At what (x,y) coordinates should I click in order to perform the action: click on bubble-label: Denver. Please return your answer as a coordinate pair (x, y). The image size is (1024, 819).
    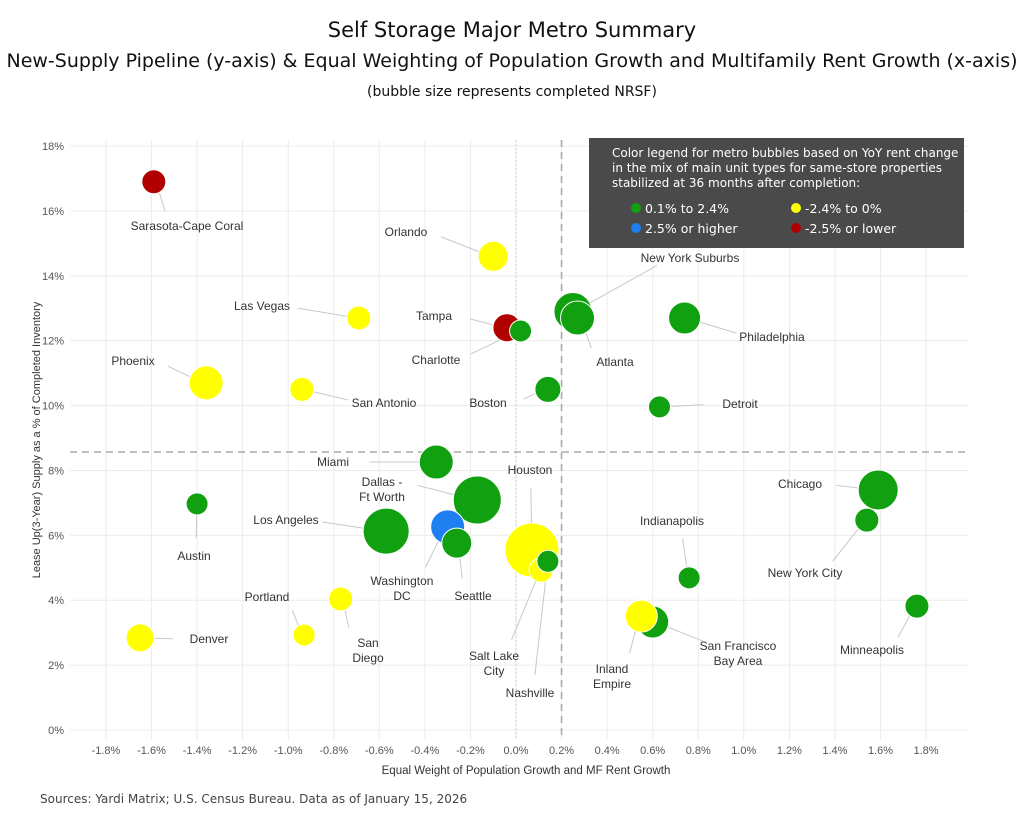
    Looking at the image, I should click on (209, 639).